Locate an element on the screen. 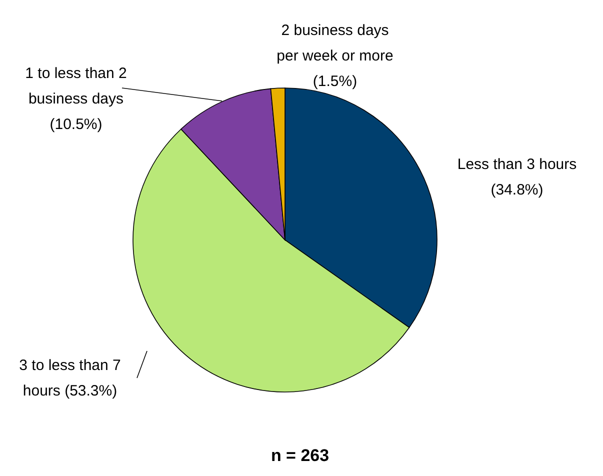  slice-label: 1 to less than 2 business days is located at coordinates (76, 86).